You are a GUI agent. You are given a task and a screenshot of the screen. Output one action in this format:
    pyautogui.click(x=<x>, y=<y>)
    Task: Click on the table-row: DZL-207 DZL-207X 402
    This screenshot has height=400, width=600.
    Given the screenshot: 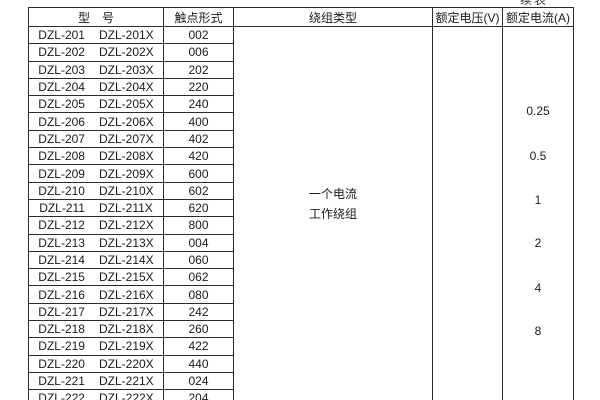 What is the action you would take?
    pyautogui.click(x=301, y=139)
    